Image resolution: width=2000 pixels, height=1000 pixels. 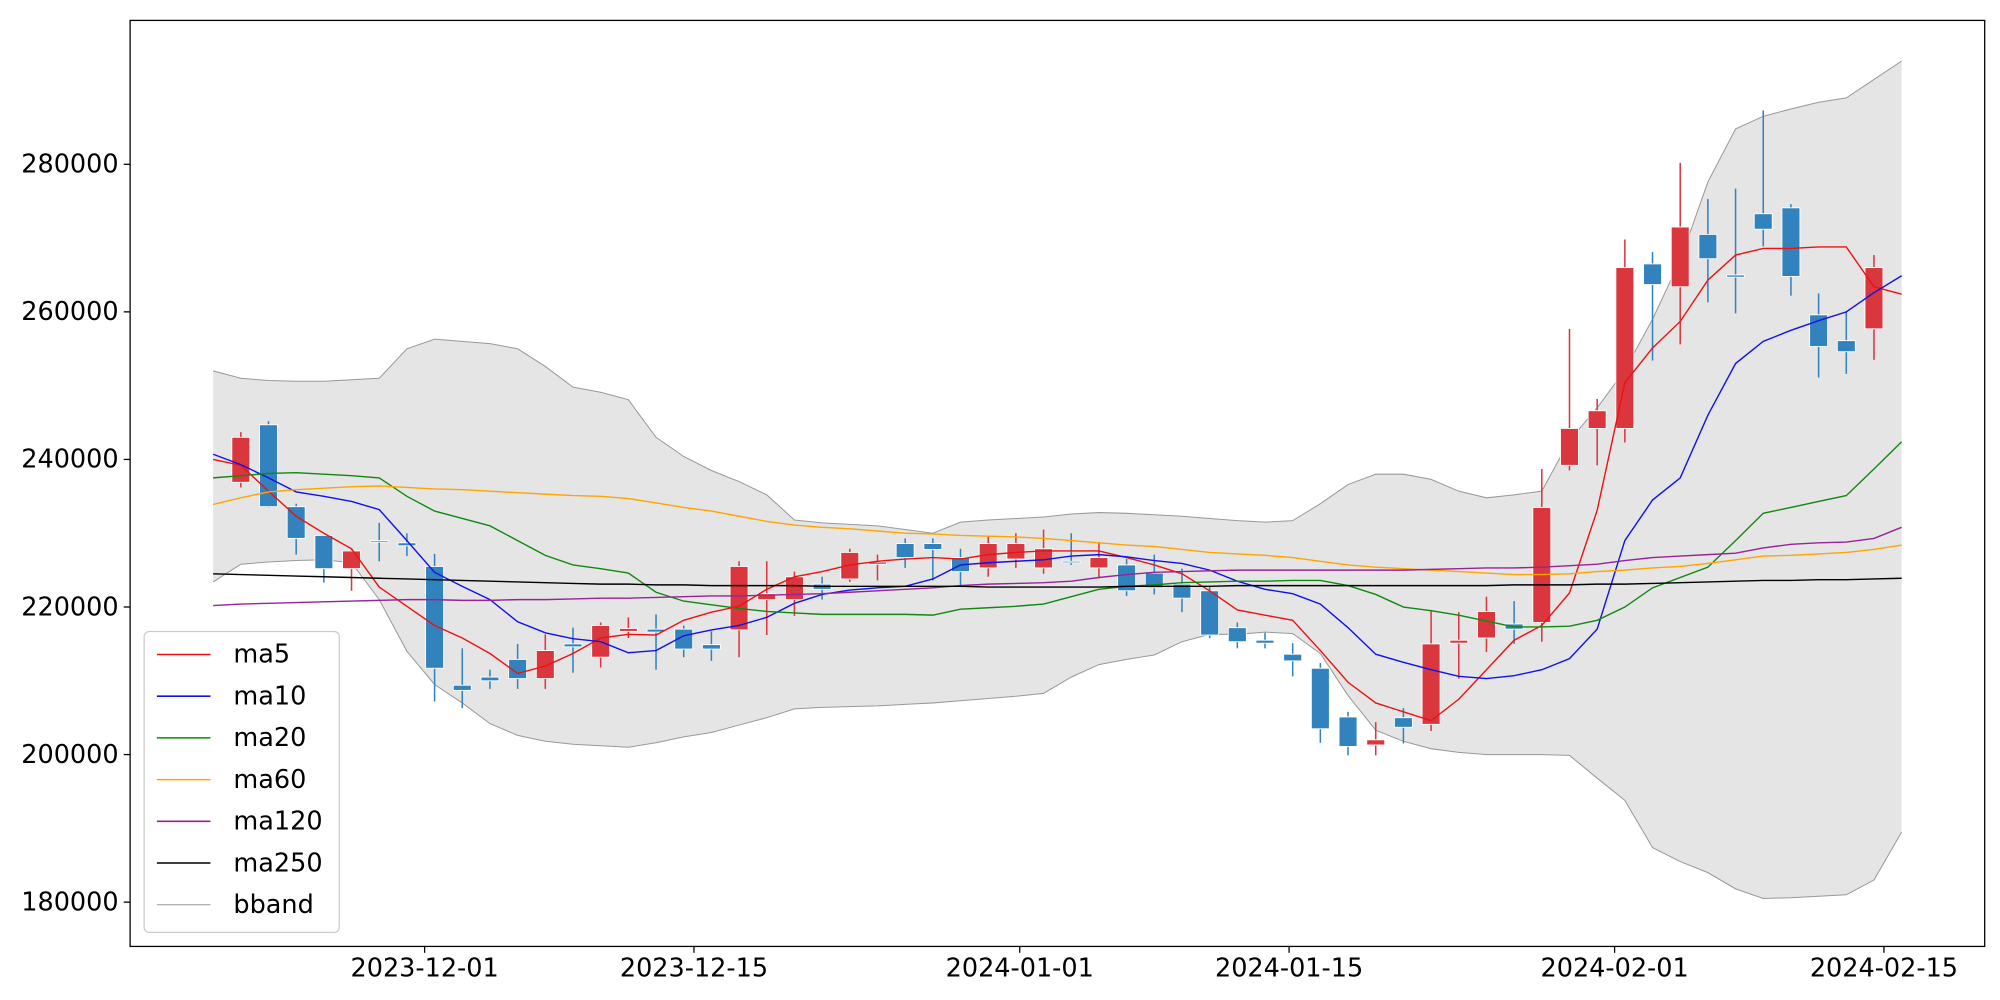 What do you see at coordinates (269, 696) in the screenshot?
I see `legend-label: ma10` at bounding box center [269, 696].